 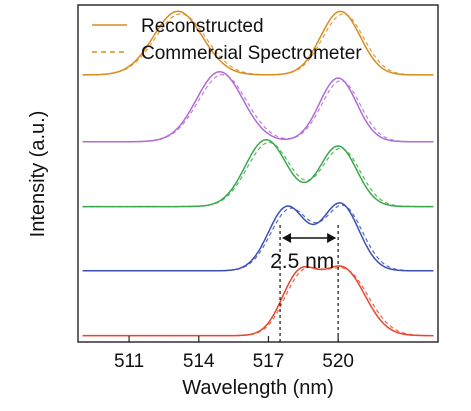 I want to click on legend: Reconstructed Commercial Spectrometer, so click(x=227, y=40).